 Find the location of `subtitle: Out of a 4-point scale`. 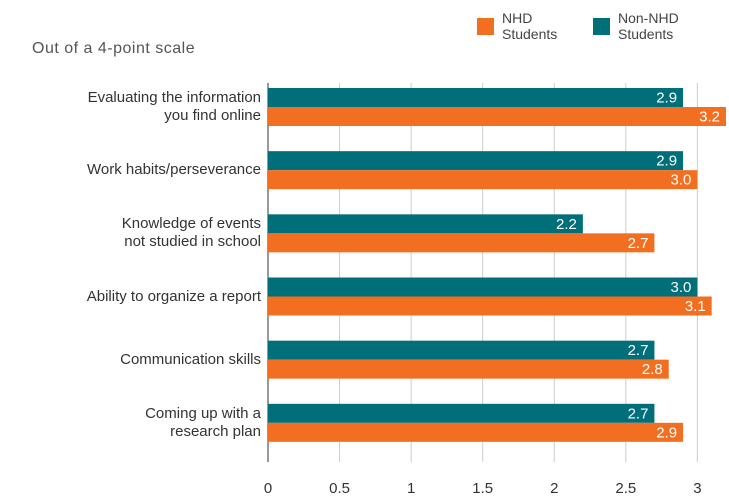

subtitle: Out of a 4-point scale is located at coordinates (114, 48).